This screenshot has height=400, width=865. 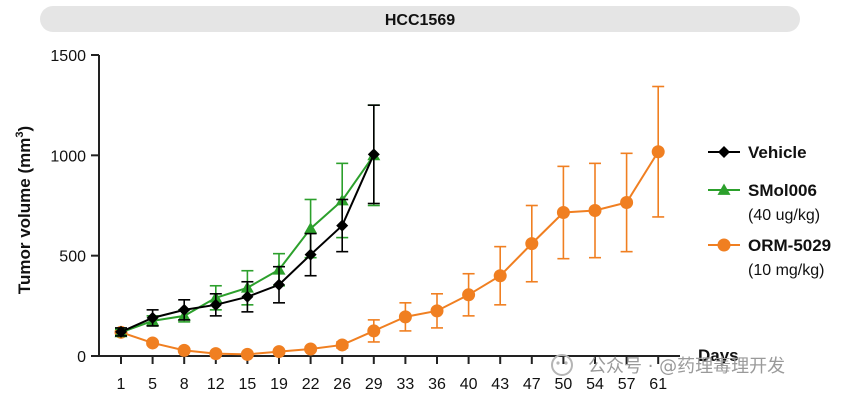 What do you see at coordinates (789, 245) in the screenshot?
I see `legend-label: ORM-5029` at bounding box center [789, 245].